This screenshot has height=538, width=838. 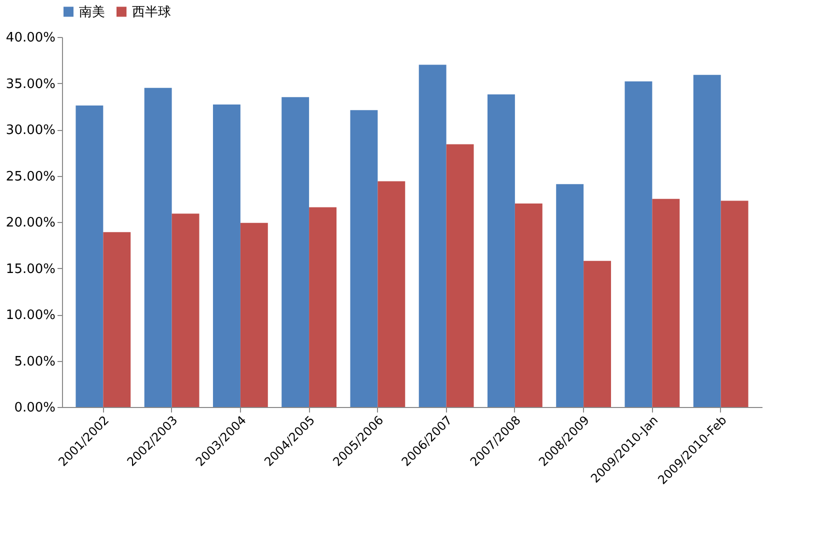 What do you see at coordinates (31, 130) in the screenshot?
I see `y-tick-label: 30.00%` at bounding box center [31, 130].